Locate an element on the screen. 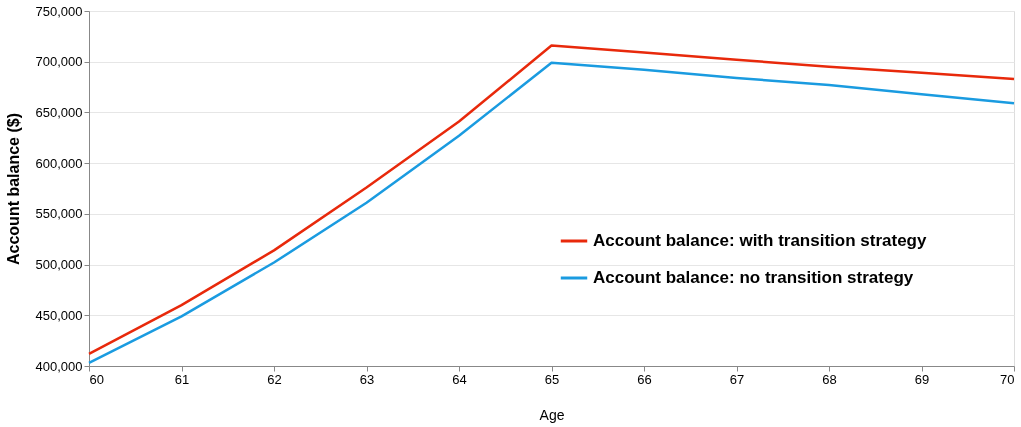 This screenshot has width=1021, height=427. y-tick-label: 700,000 is located at coordinates (59, 62).